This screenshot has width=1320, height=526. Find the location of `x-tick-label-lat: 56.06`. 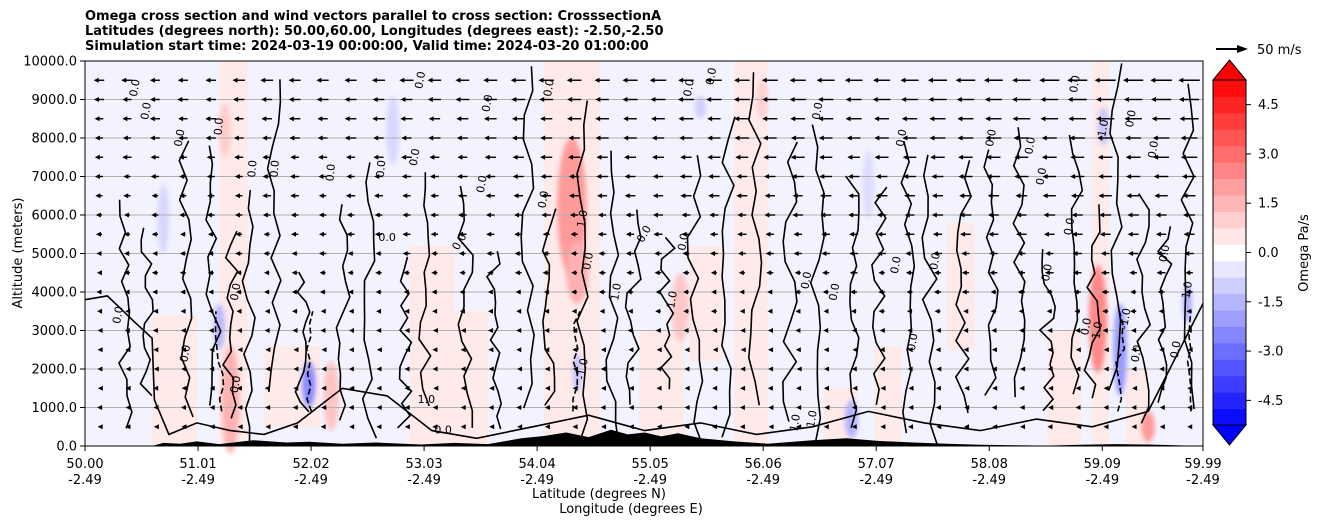

x-tick-label-lat: 56.06 is located at coordinates (763, 464).